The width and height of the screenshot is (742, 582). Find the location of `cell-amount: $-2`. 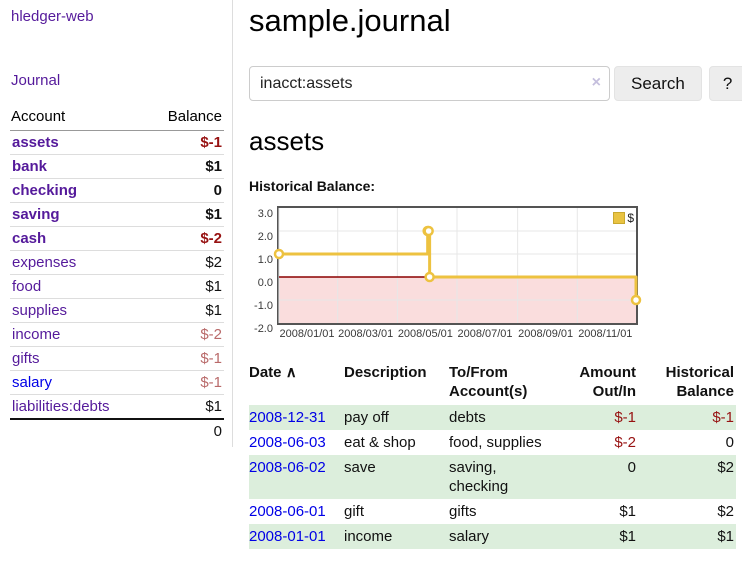

cell-amount: $-2 is located at coordinates (625, 442).